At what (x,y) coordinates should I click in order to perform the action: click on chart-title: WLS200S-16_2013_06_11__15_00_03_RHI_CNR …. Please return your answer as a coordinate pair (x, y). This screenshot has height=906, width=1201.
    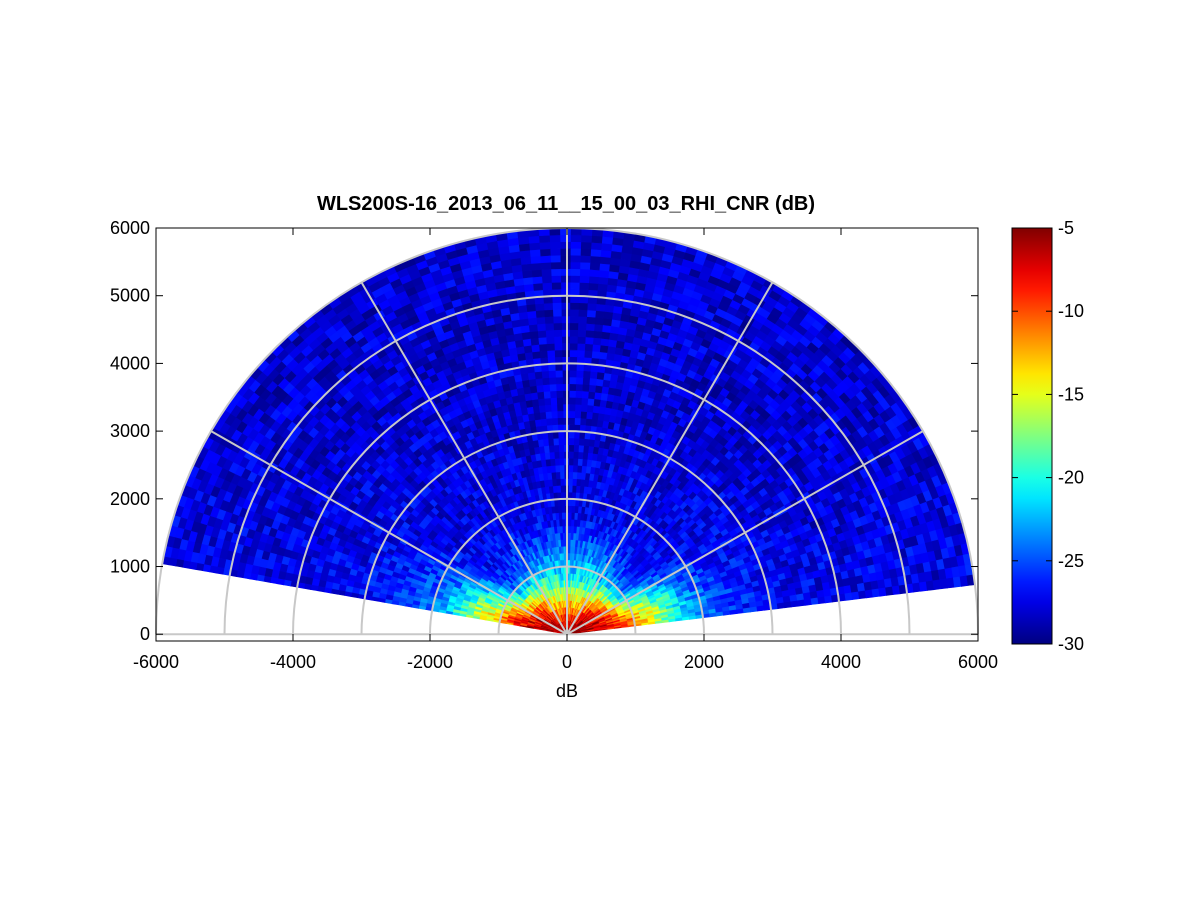
    Looking at the image, I should click on (566, 204).